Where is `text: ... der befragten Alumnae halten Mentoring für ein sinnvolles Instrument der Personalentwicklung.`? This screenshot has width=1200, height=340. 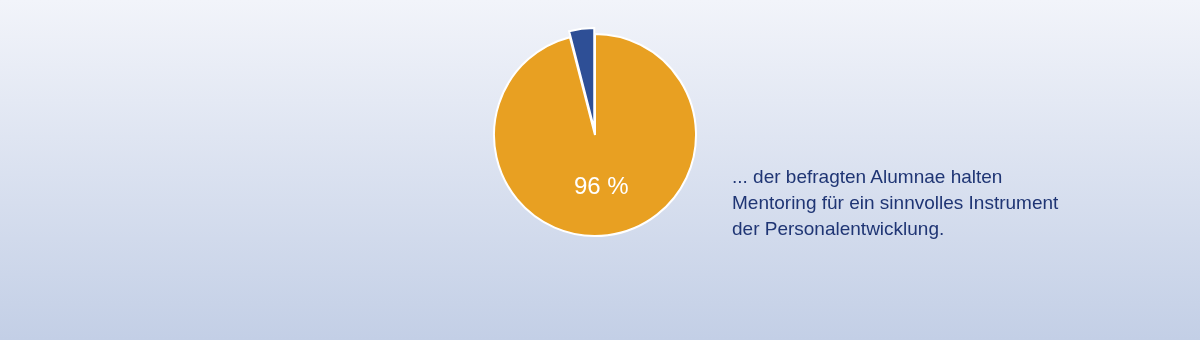
text: ... der befragten Alumnae halten Mentoring für ein sinnvolles Instrument der Personalentwicklung. is located at coordinates (896, 202).